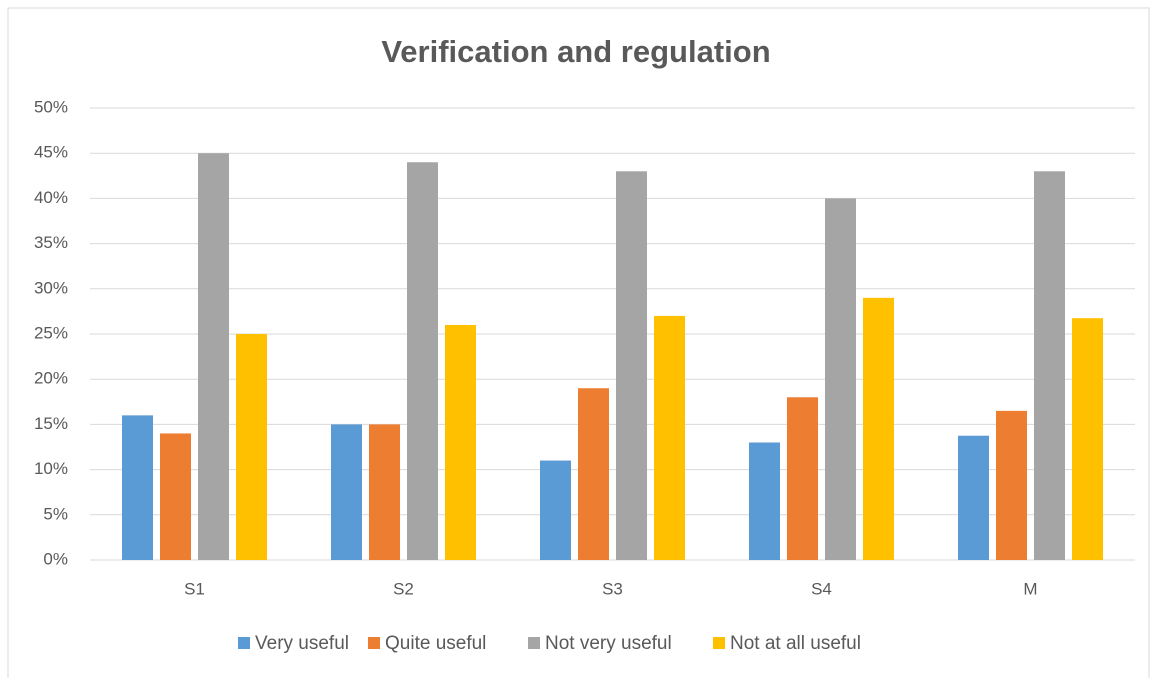  I want to click on legend-label: Not very useful, so click(608, 643).